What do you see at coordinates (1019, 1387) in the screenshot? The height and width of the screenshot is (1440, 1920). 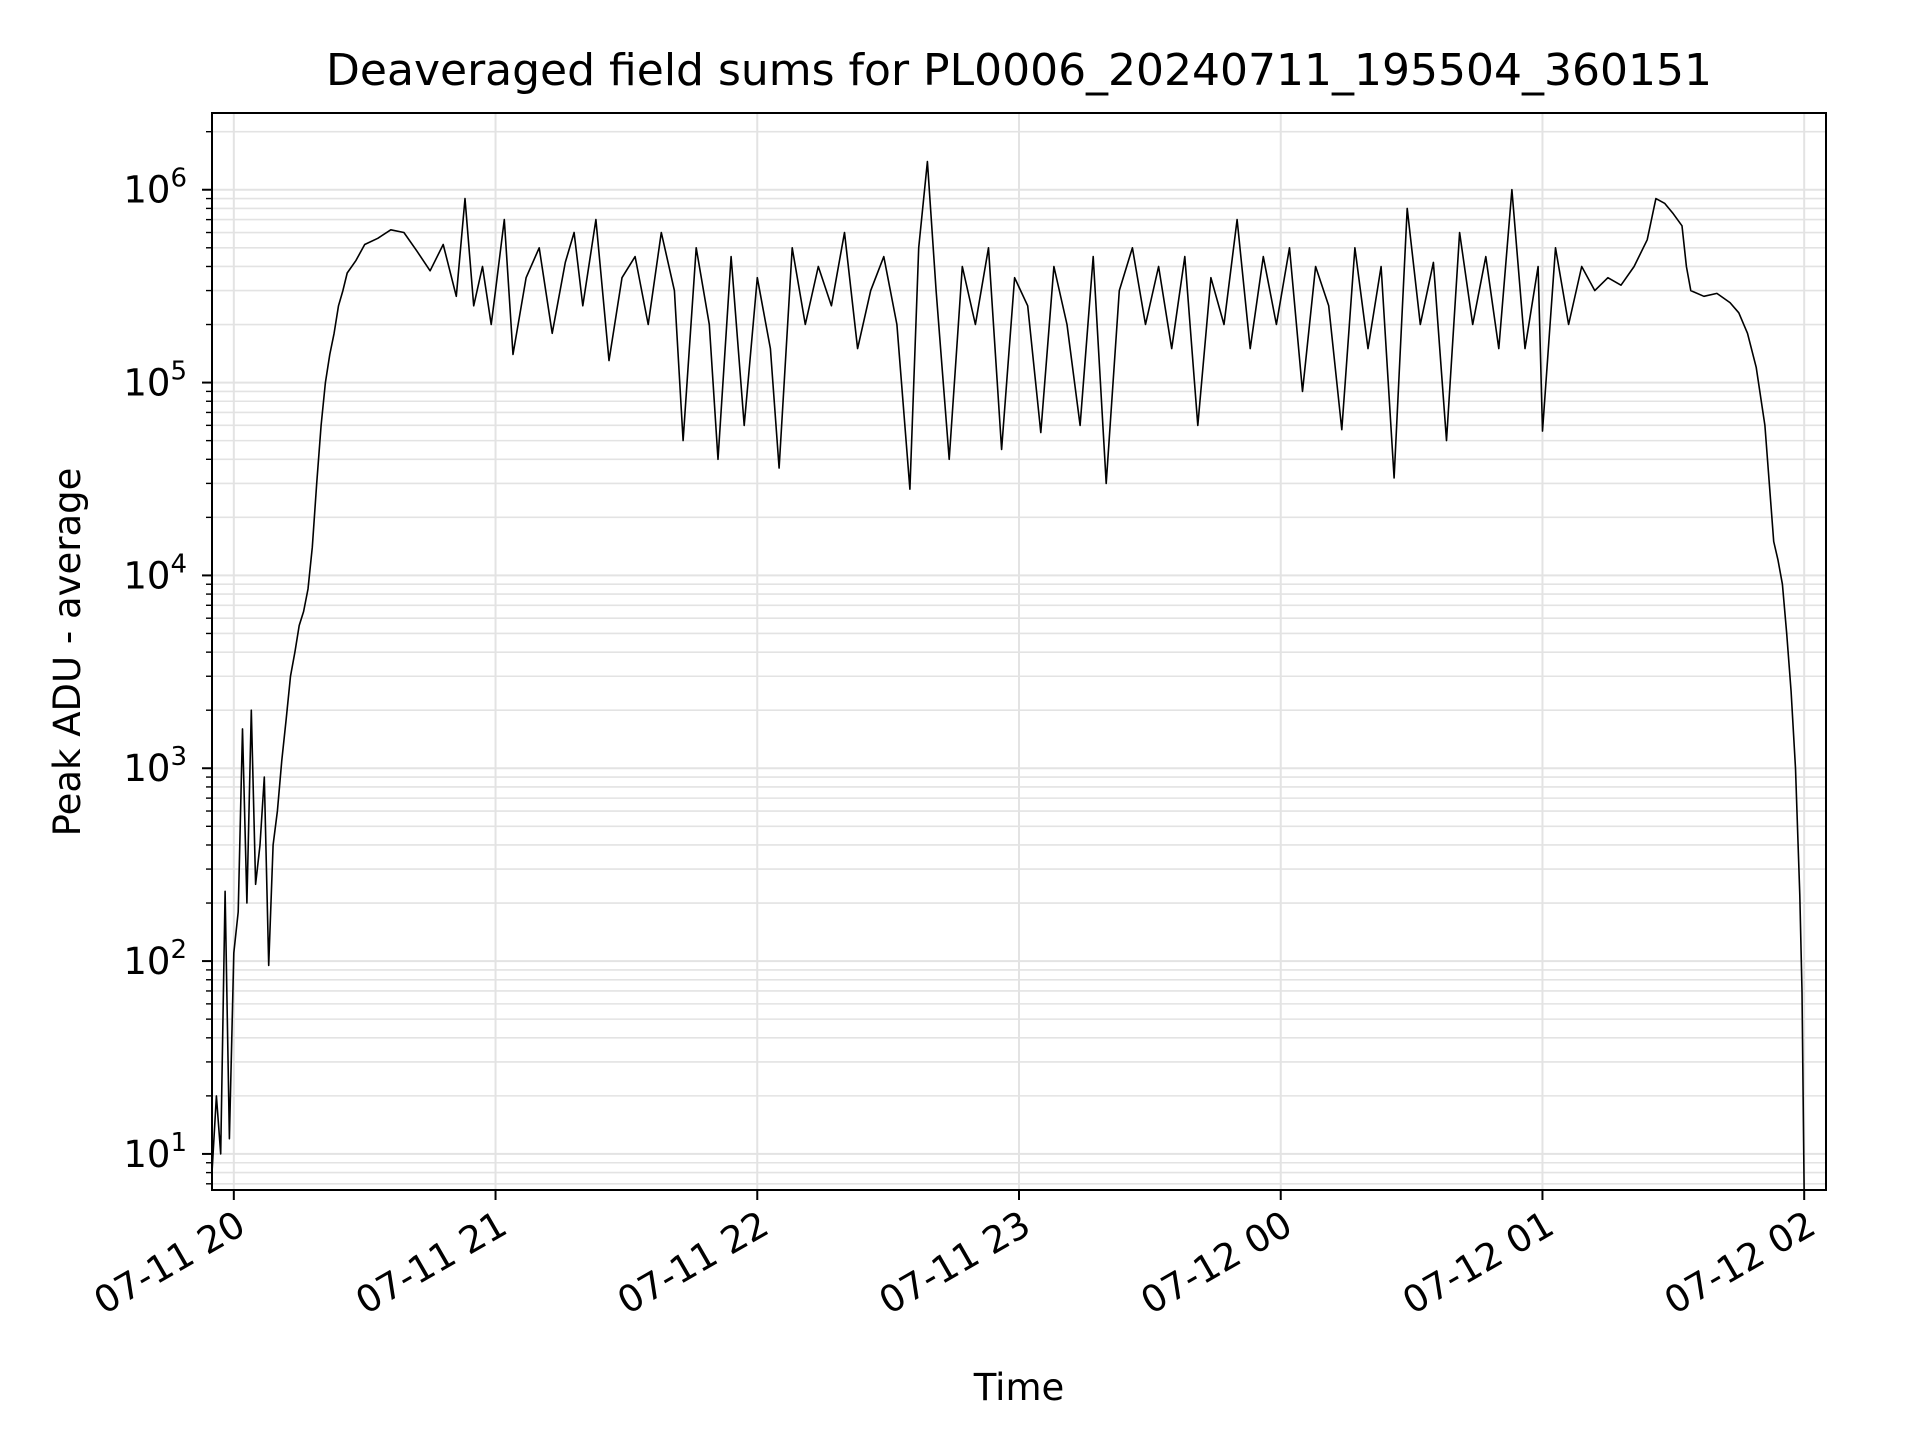 I see `x-axis-label: Time` at bounding box center [1019, 1387].